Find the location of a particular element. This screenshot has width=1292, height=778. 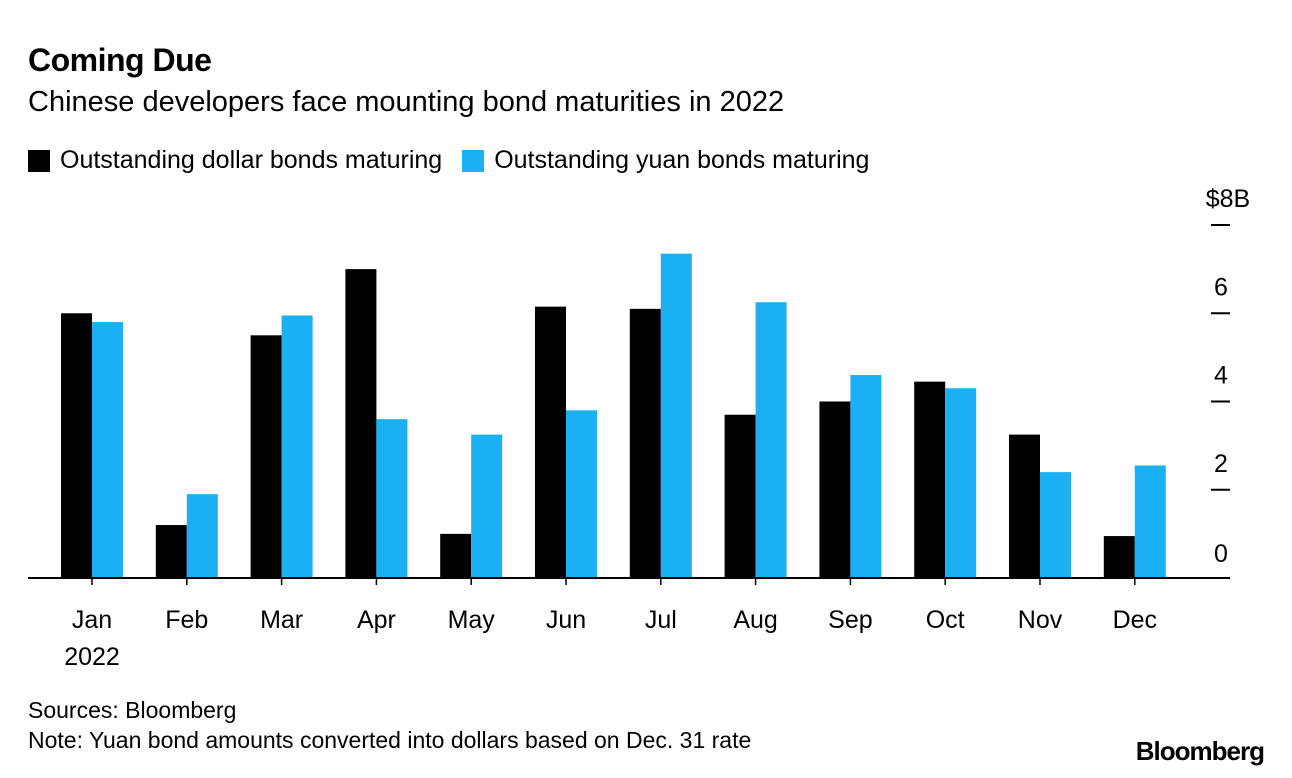

bar-yuan-jun is located at coordinates (581, 494).